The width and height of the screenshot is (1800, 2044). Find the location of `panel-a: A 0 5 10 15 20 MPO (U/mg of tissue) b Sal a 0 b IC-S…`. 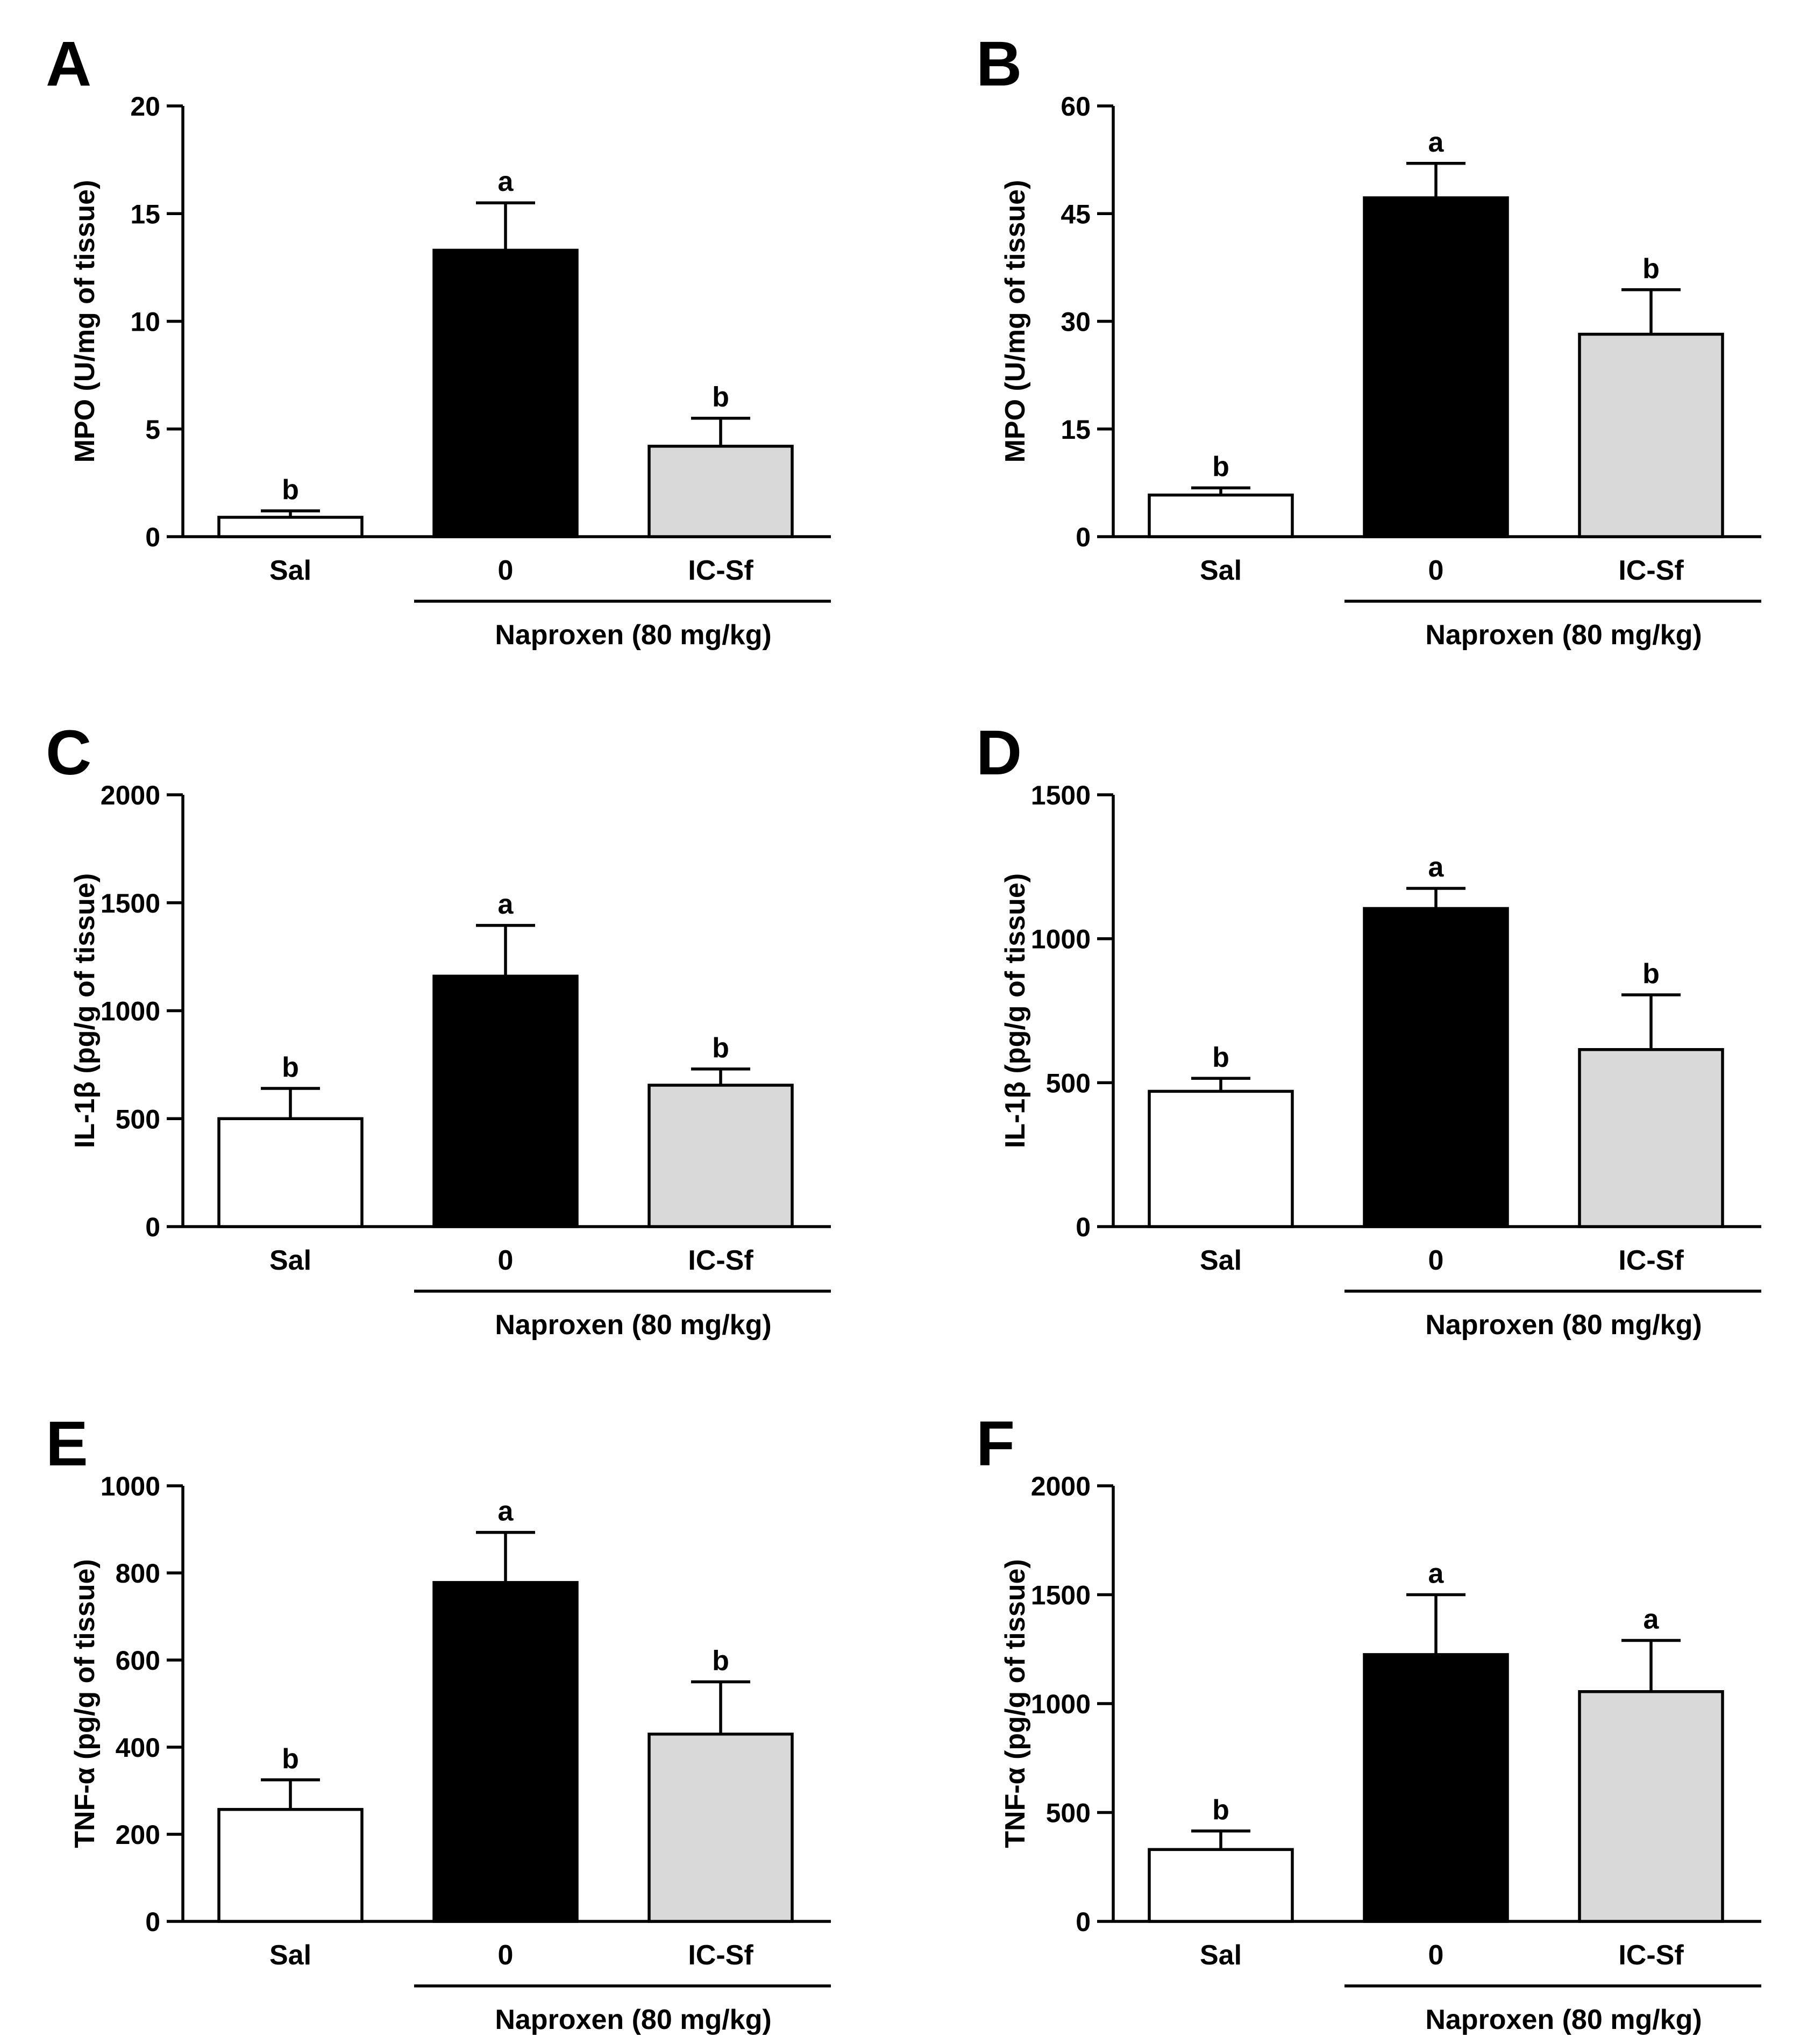

panel-a: A 0 5 10 15 20 MPO (U/mg of tissue) b Sal a 0 b IC-S… is located at coordinates (438, 340).